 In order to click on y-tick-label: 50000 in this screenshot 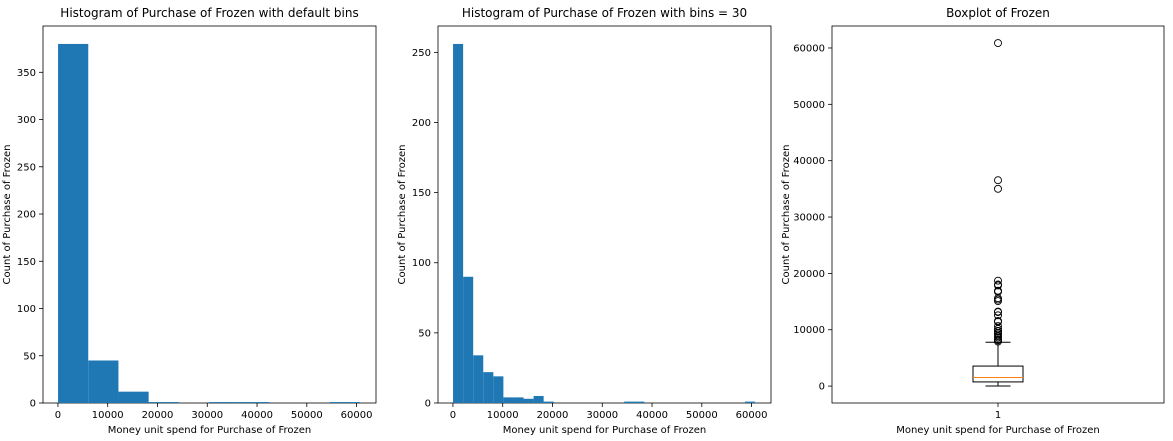, I will do `click(809, 105)`.